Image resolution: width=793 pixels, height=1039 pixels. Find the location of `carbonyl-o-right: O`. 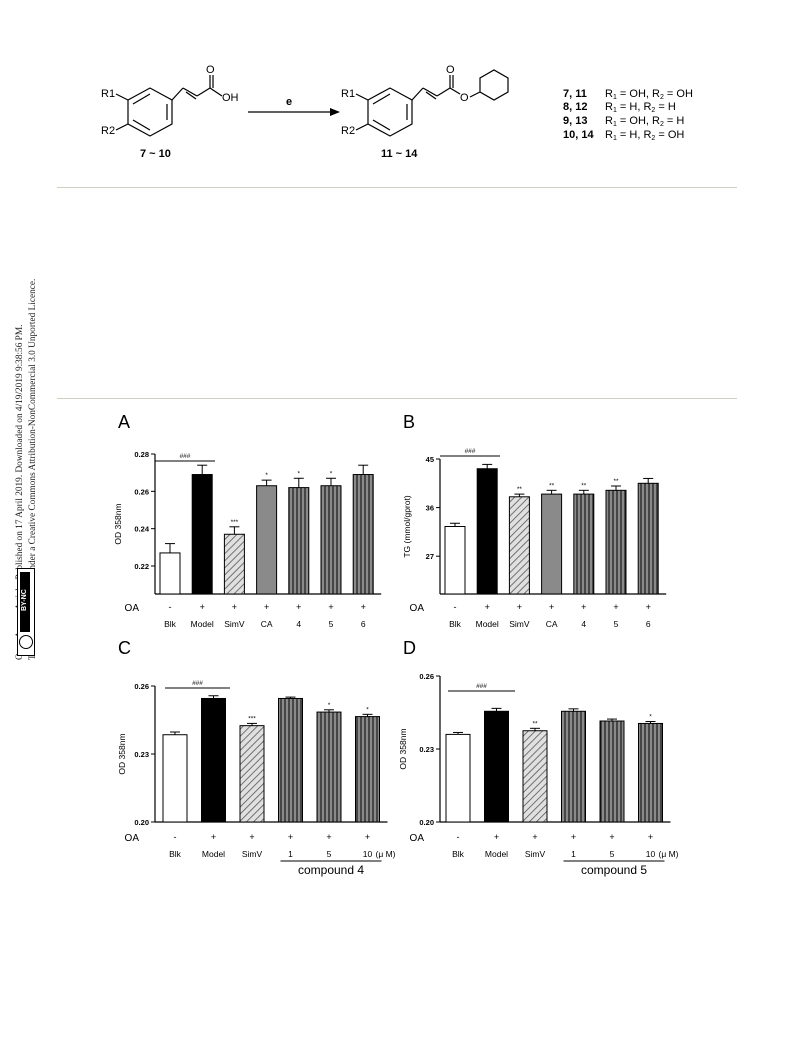

carbonyl-o-right: O is located at coordinates (450, 70).